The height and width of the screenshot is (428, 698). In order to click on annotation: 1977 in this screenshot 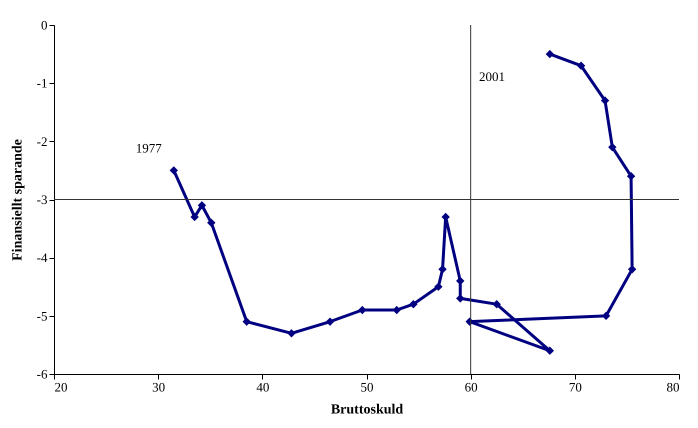, I will do `click(149, 148)`.